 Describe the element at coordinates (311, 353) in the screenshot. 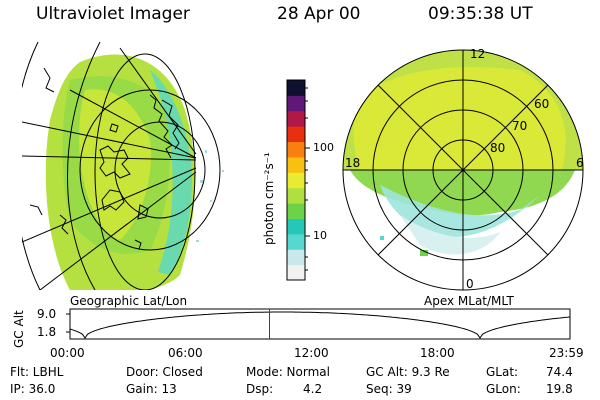

I see `time-tick-1200: 12:00` at that location.